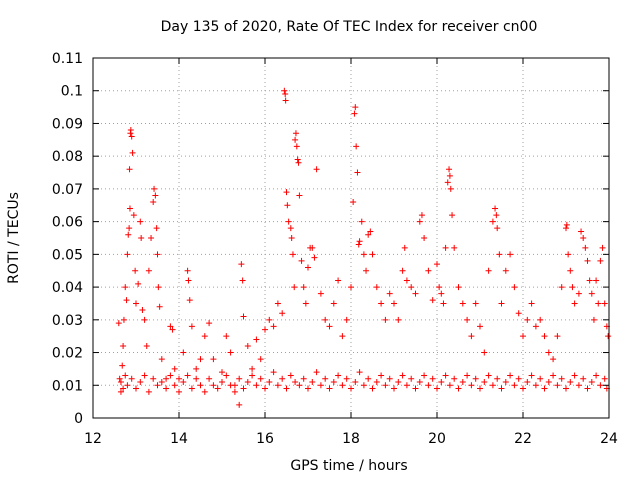 The height and width of the screenshot is (480, 640). I want to click on x-tick-label: 24, so click(609, 439).